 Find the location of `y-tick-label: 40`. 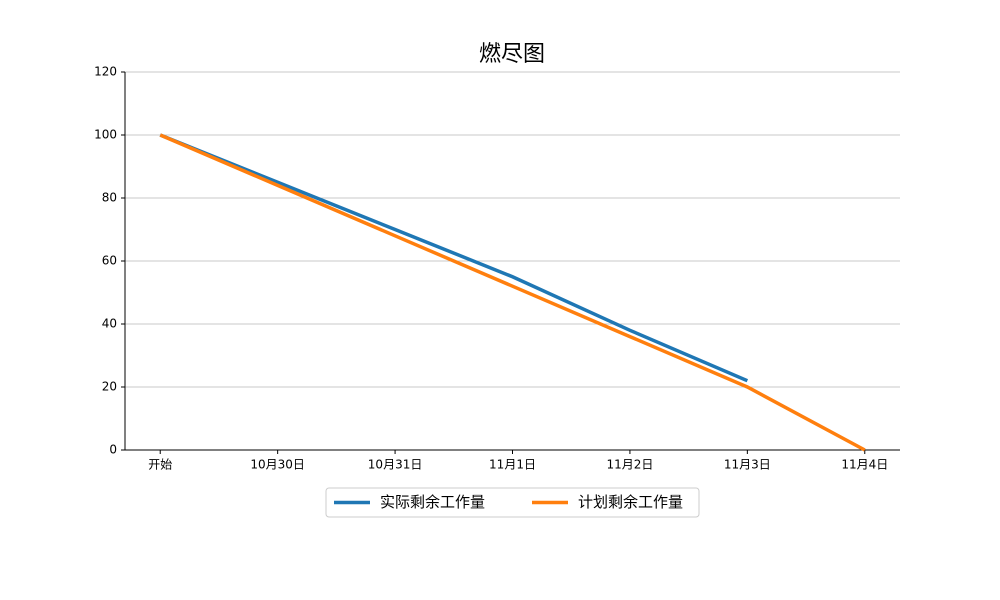

y-tick-label: 40 is located at coordinates (109, 324).